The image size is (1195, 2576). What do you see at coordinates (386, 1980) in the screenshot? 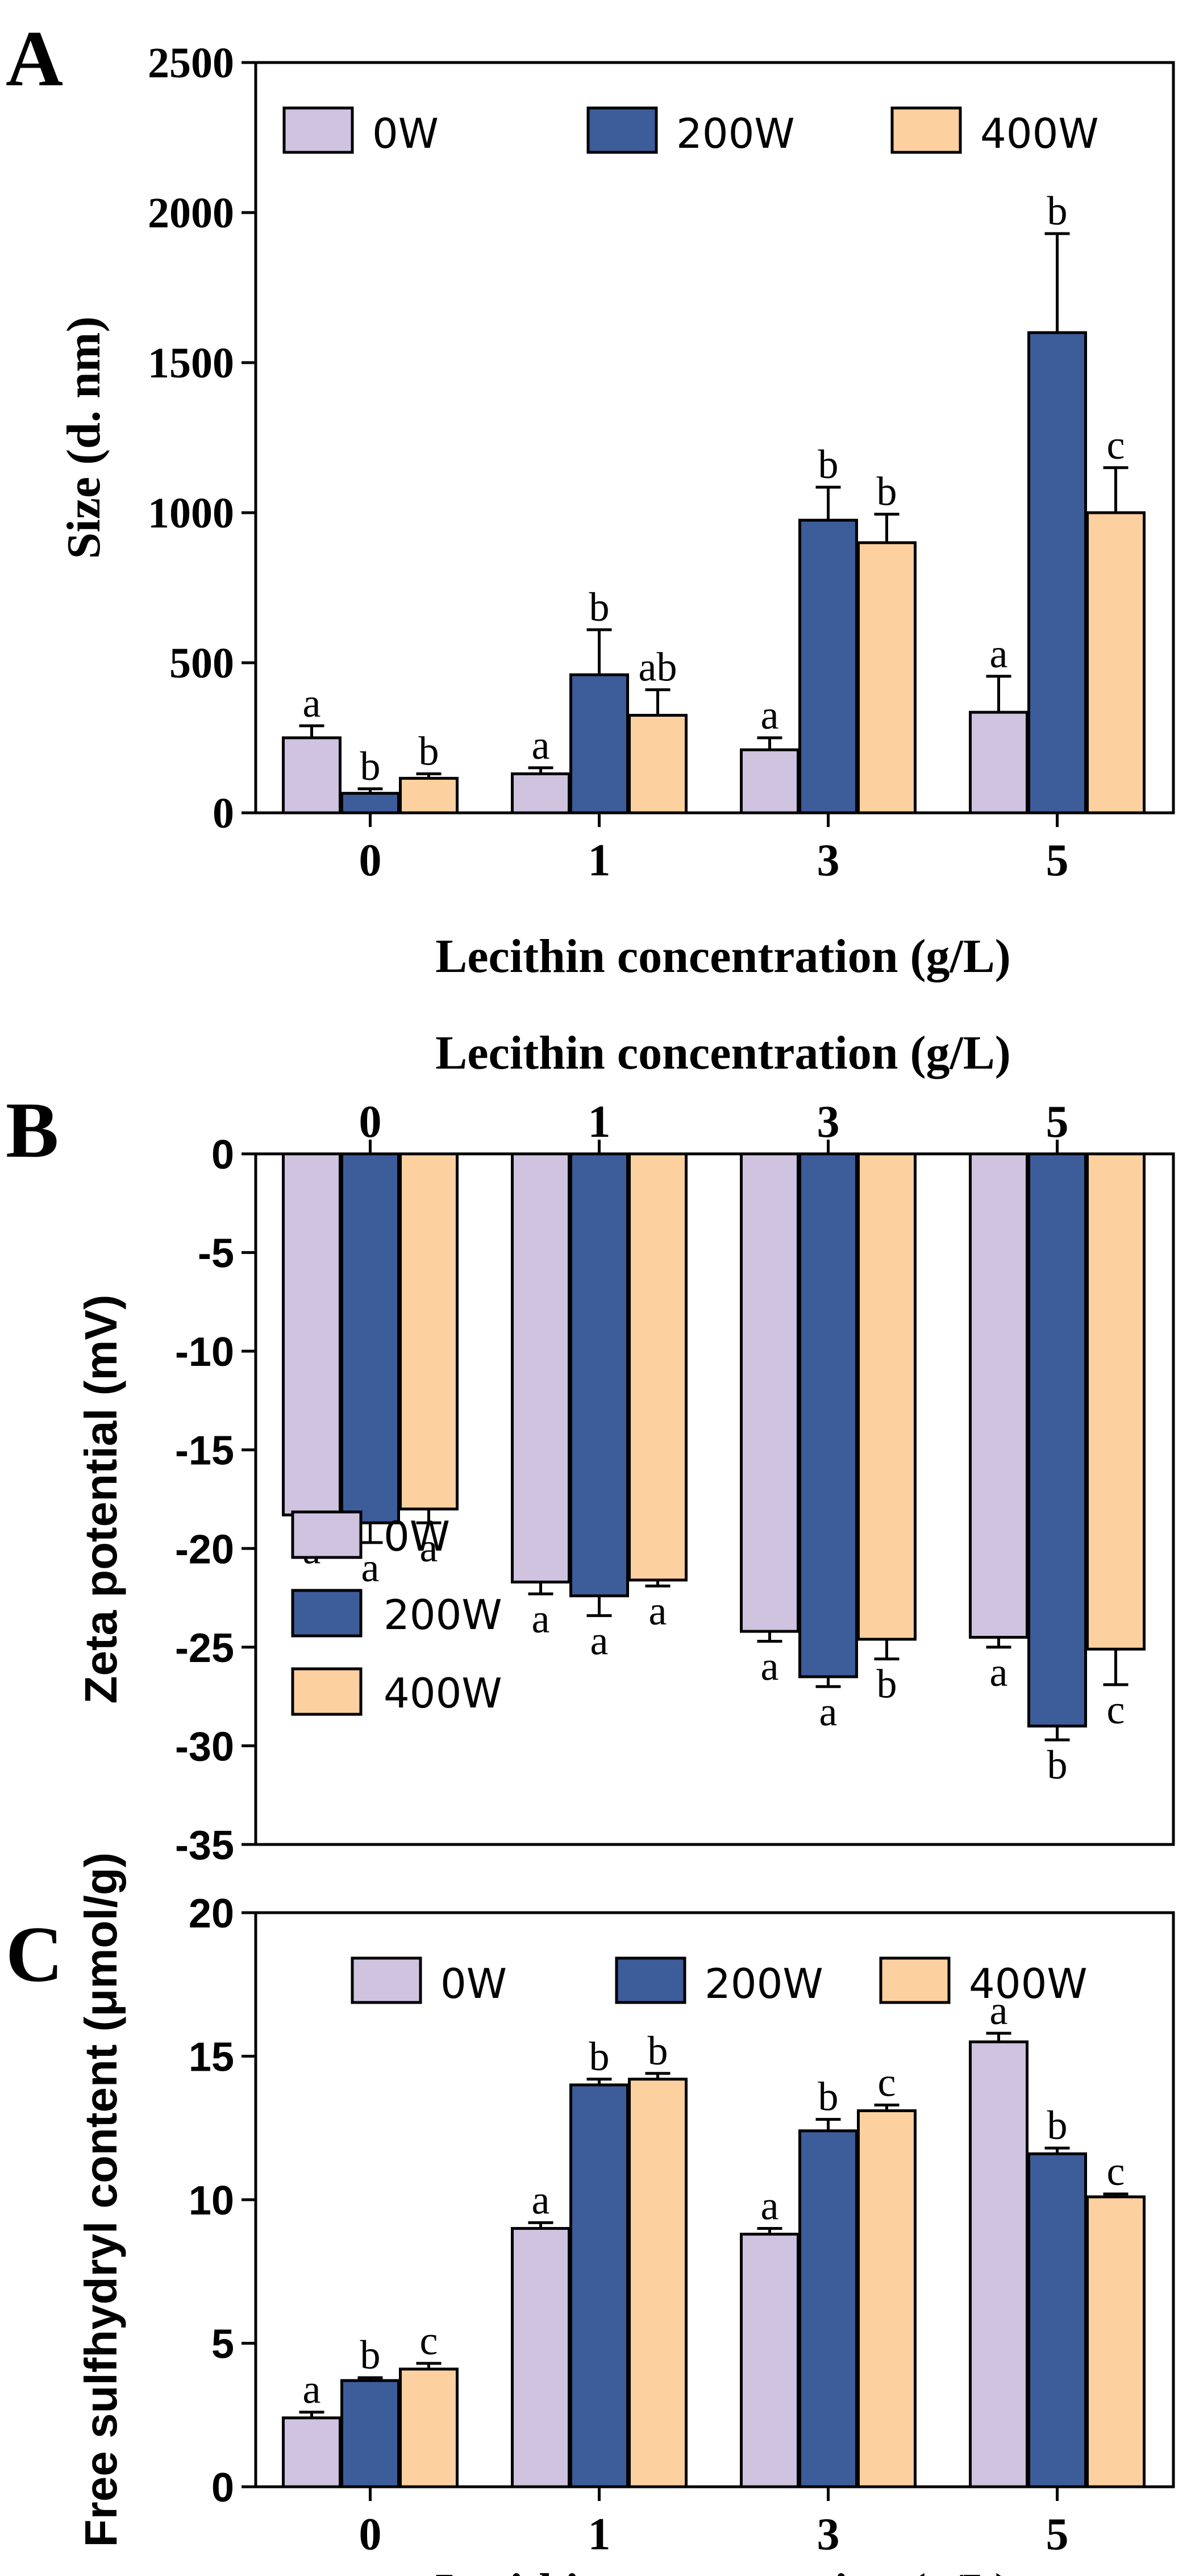
I see `legend-swatch-0w` at bounding box center [386, 1980].